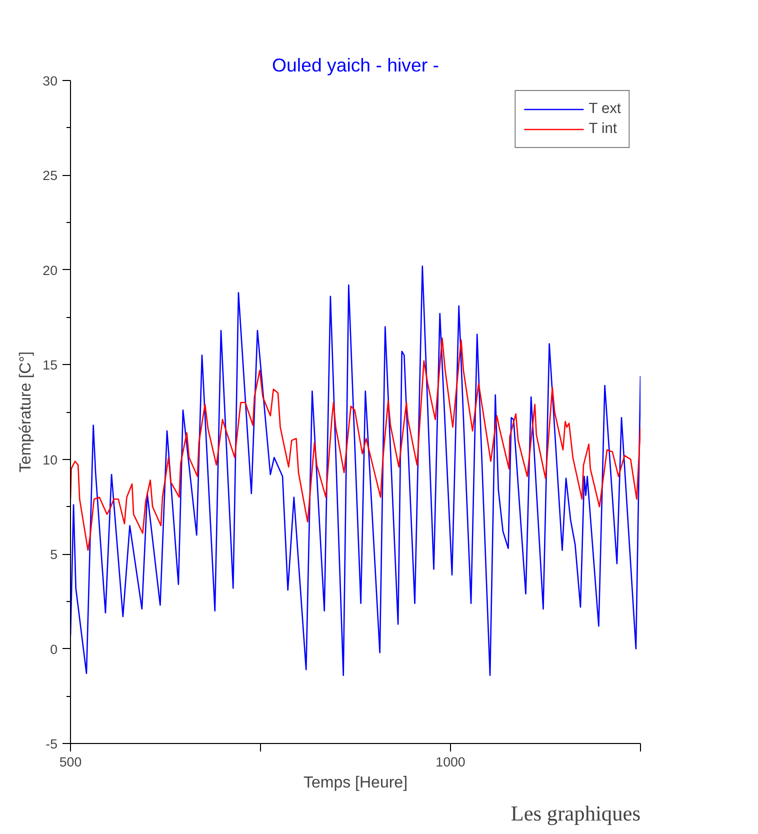 This screenshot has width=758, height=834. I want to click on y-tick-label: 30, so click(50, 81).